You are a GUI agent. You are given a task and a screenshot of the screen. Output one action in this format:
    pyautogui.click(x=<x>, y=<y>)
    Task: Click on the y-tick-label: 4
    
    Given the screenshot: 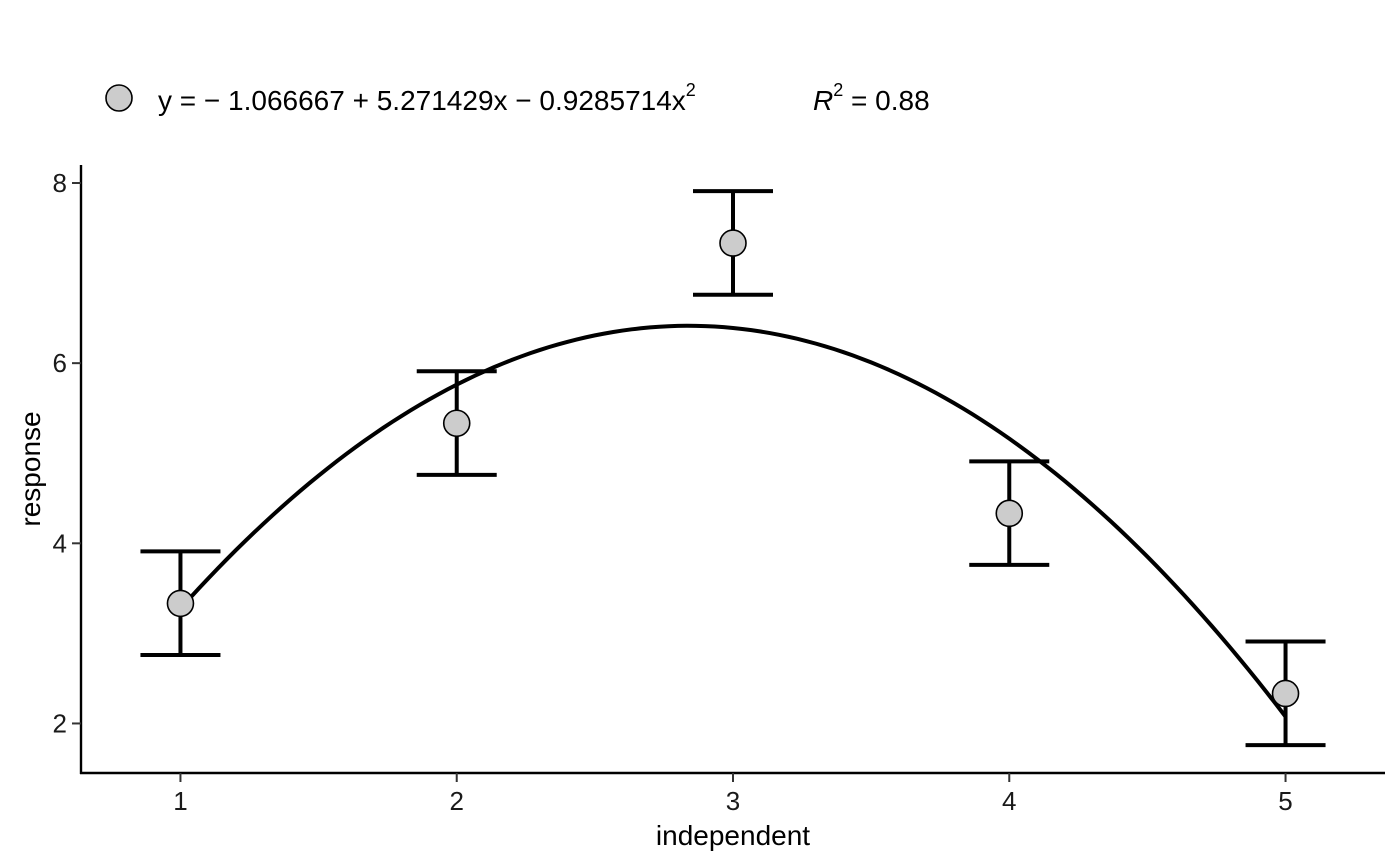 What is the action you would take?
    pyautogui.click(x=60, y=543)
    